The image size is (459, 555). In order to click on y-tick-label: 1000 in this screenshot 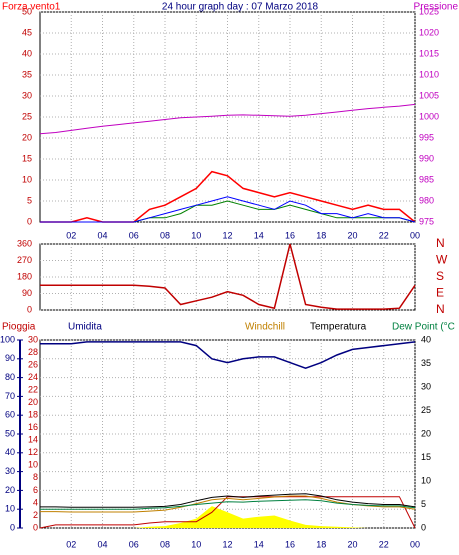, I will do `click(429, 116)`.